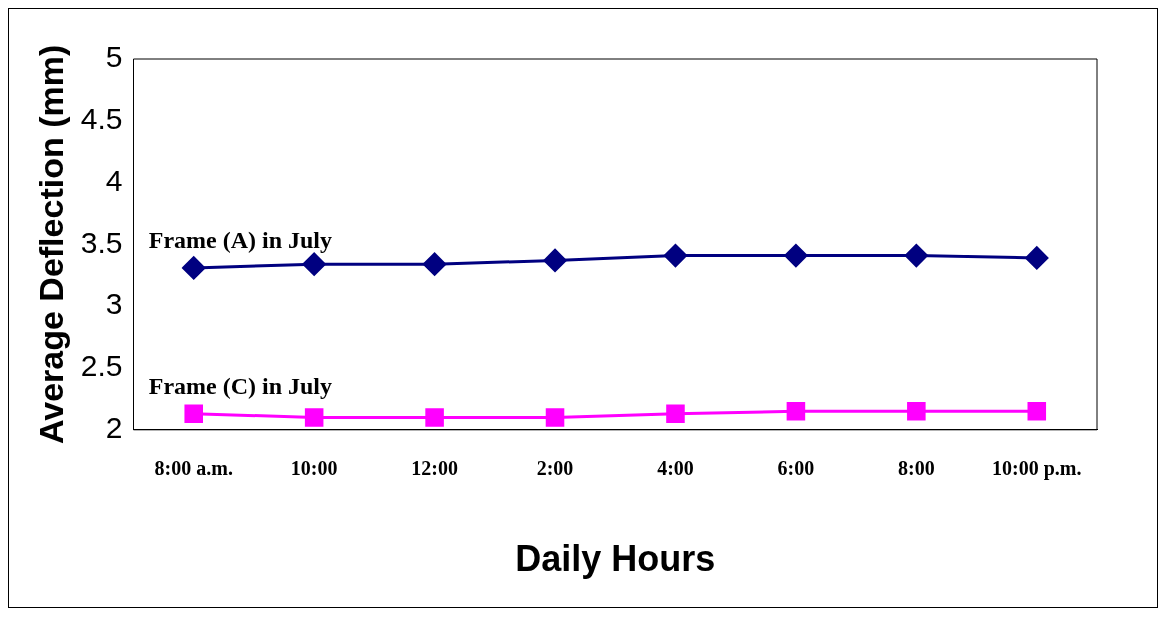 The width and height of the screenshot is (1171, 623). What do you see at coordinates (434, 467) in the screenshot?
I see `x-tick-label: 12:00` at bounding box center [434, 467].